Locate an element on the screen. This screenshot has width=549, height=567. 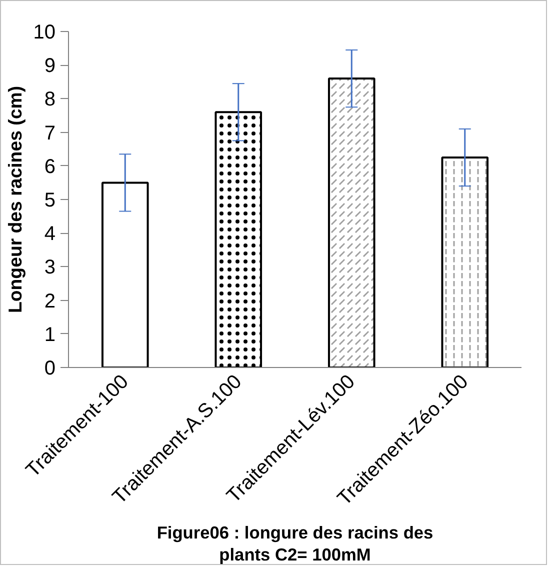
y-tick-label: 0 is located at coordinates (50, 369).